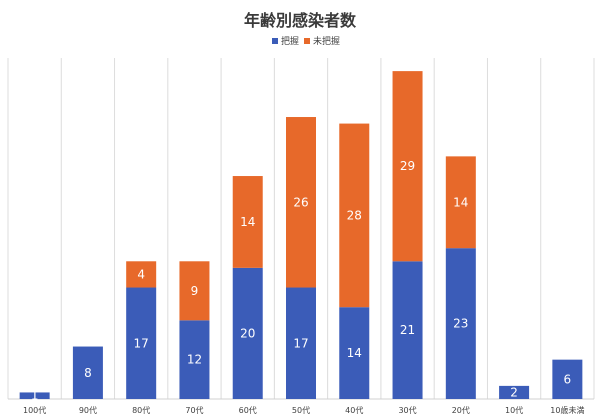 The image size is (600, 420). I want to click on bar-把握-60代, so click(247, 333).